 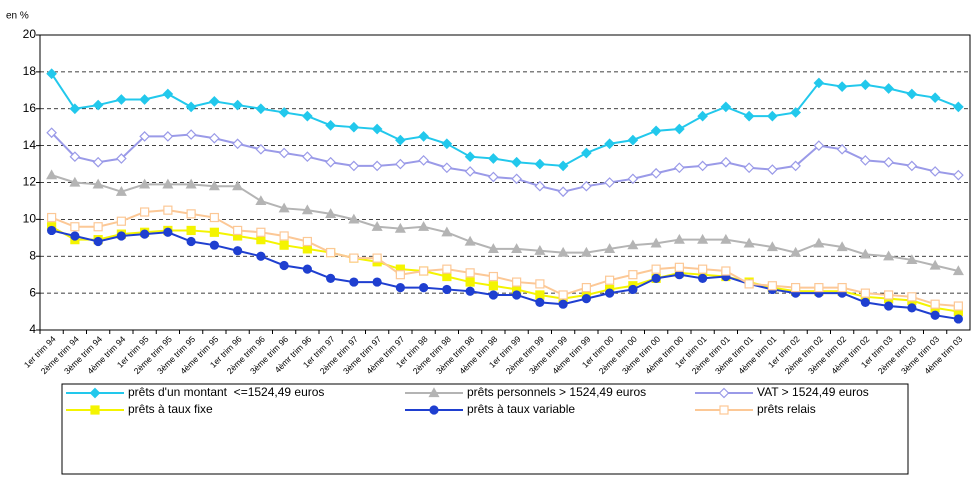 I want to click on y-tick-label: 18, so click(x=30, y=71).